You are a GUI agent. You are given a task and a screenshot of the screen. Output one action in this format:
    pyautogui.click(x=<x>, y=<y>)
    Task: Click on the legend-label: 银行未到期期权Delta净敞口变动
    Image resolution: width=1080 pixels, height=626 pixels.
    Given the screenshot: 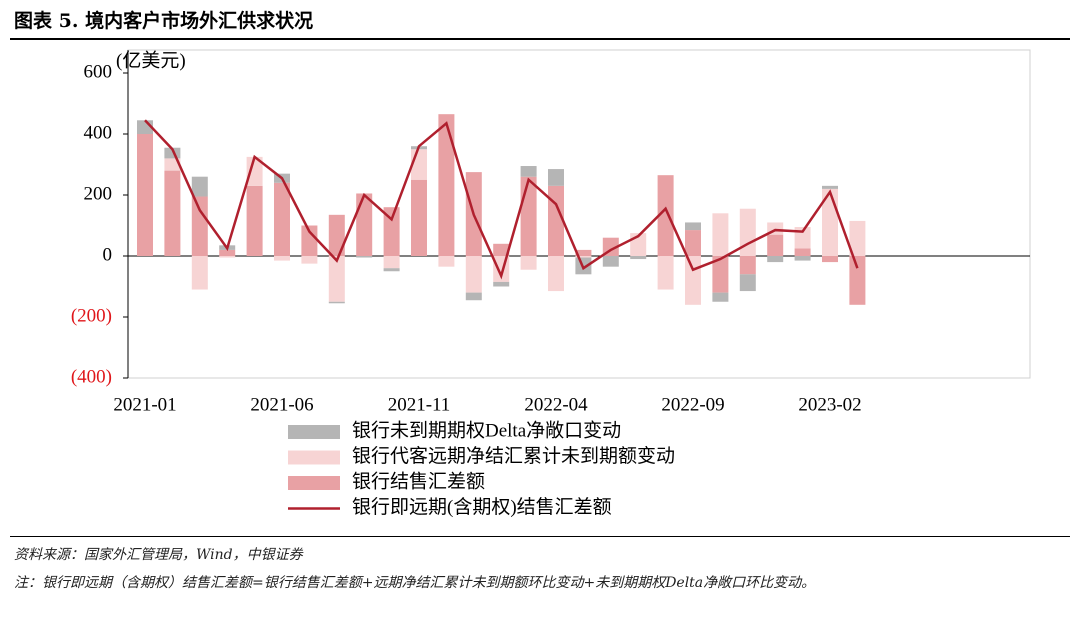 What is the action you would take?
    pyautogui.click(x=486, y=430)
    